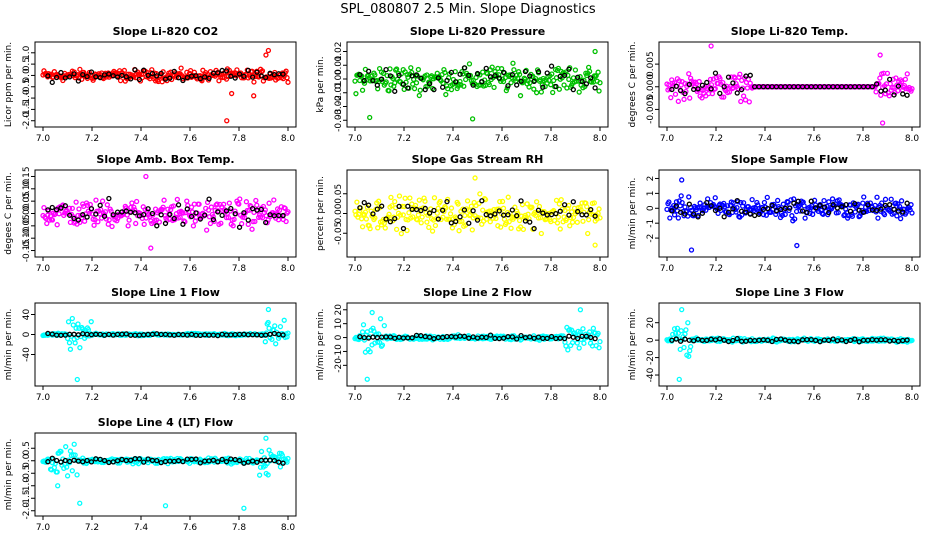 The height and width of the screenshot is (540, 936). Describe the element at coordinates (651, 223) in the screenshot. I see `y-tick-label: -1` at that location.